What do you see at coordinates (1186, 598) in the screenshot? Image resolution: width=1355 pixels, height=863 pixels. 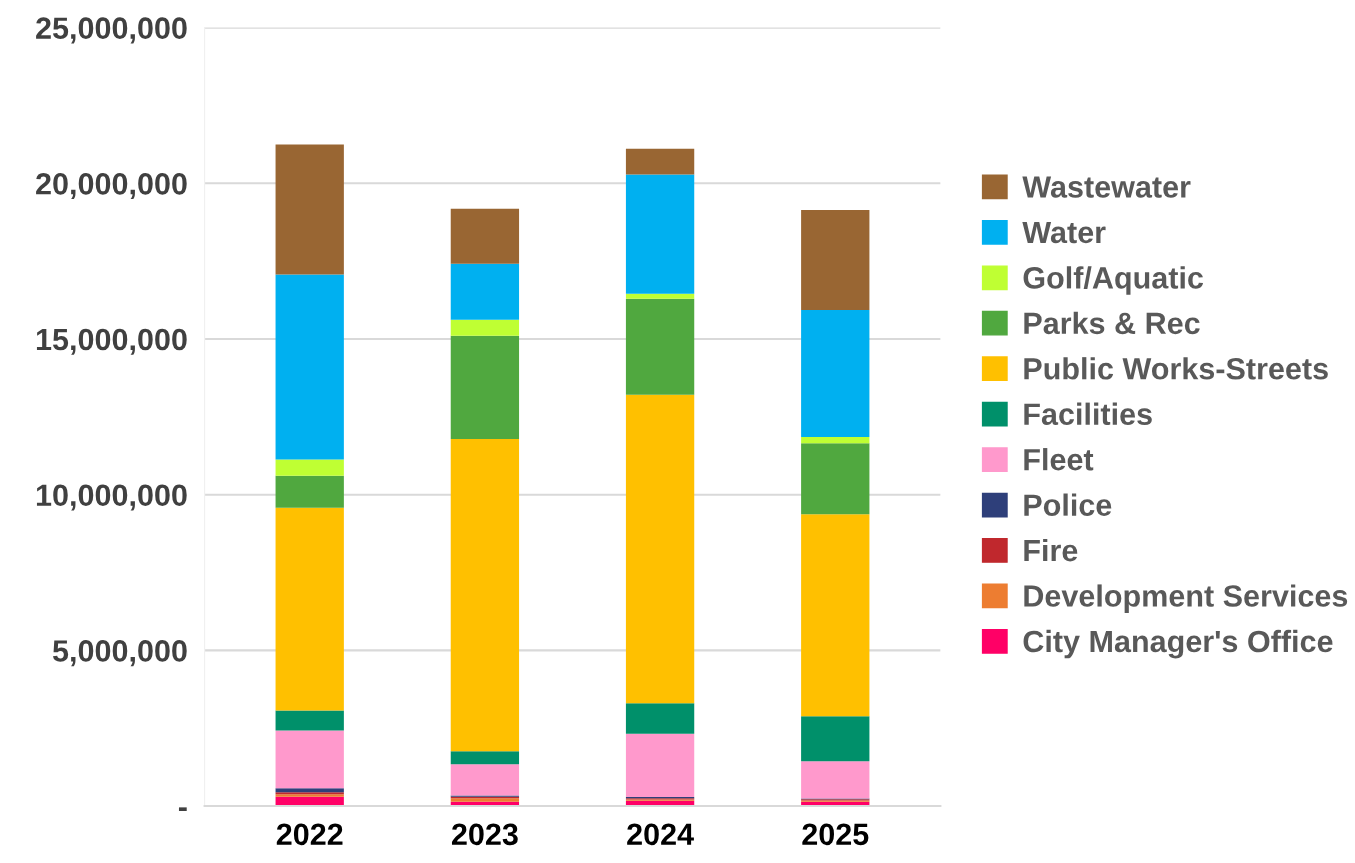 I see `legend-label: Development Services` at bounding box center [1186, 598].